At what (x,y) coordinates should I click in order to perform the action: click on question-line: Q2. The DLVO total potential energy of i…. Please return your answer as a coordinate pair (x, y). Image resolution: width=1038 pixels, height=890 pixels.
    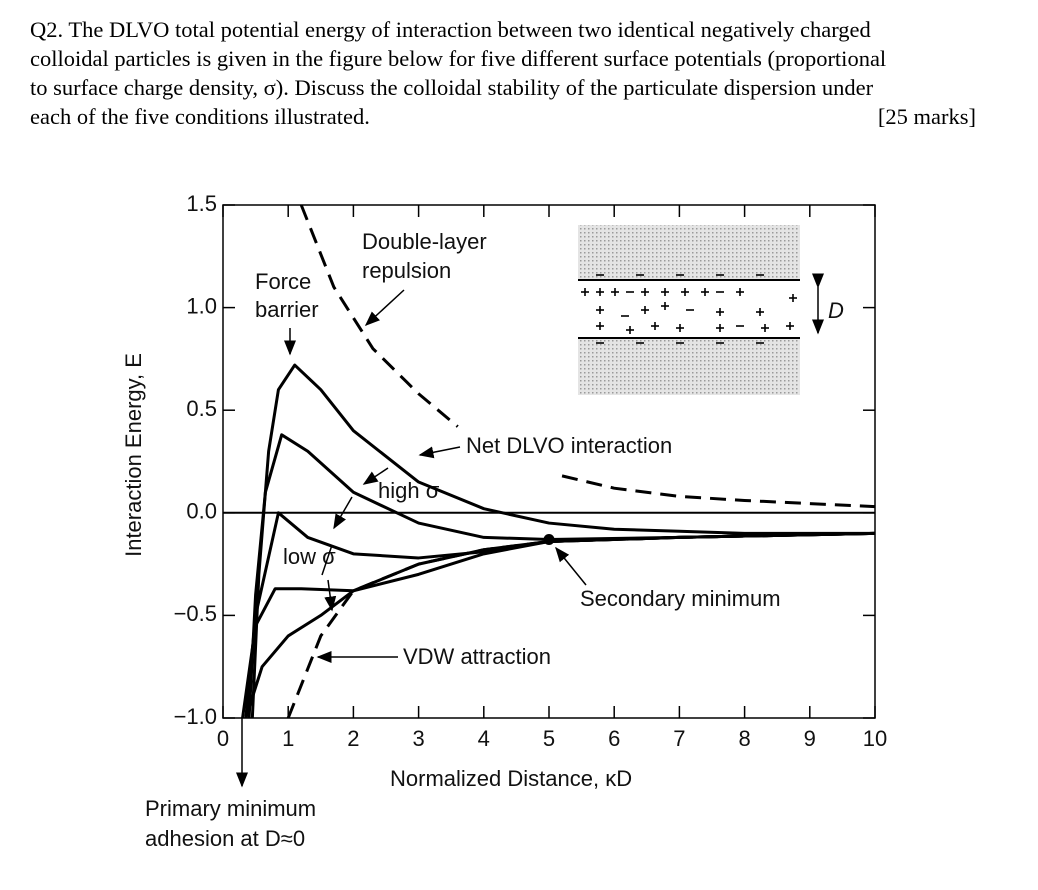
    Looking at the image, I should click on (450, 29).